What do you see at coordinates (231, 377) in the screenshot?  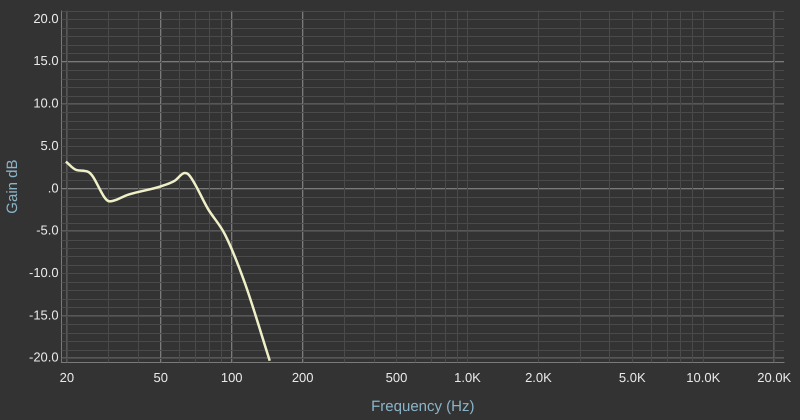 I see `x-tick-label: 100` at bounding box center [231, 377].